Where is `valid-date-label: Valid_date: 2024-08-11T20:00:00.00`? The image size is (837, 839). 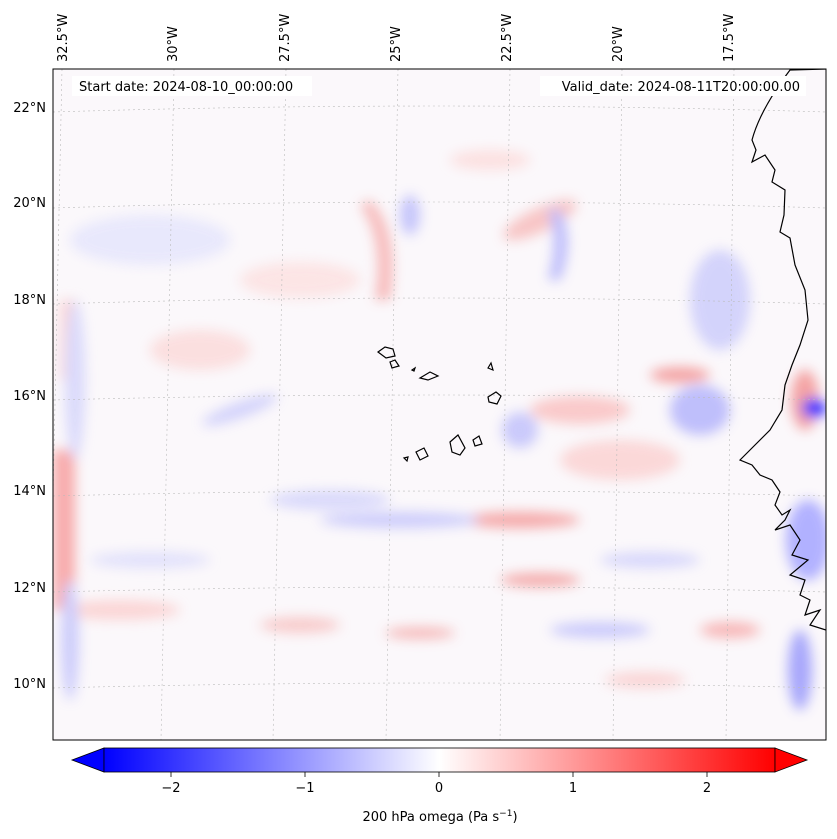 valid-date-label: Valid_date: 2024-08-11T20:00:00.00 is located at coordinates (681, 87).